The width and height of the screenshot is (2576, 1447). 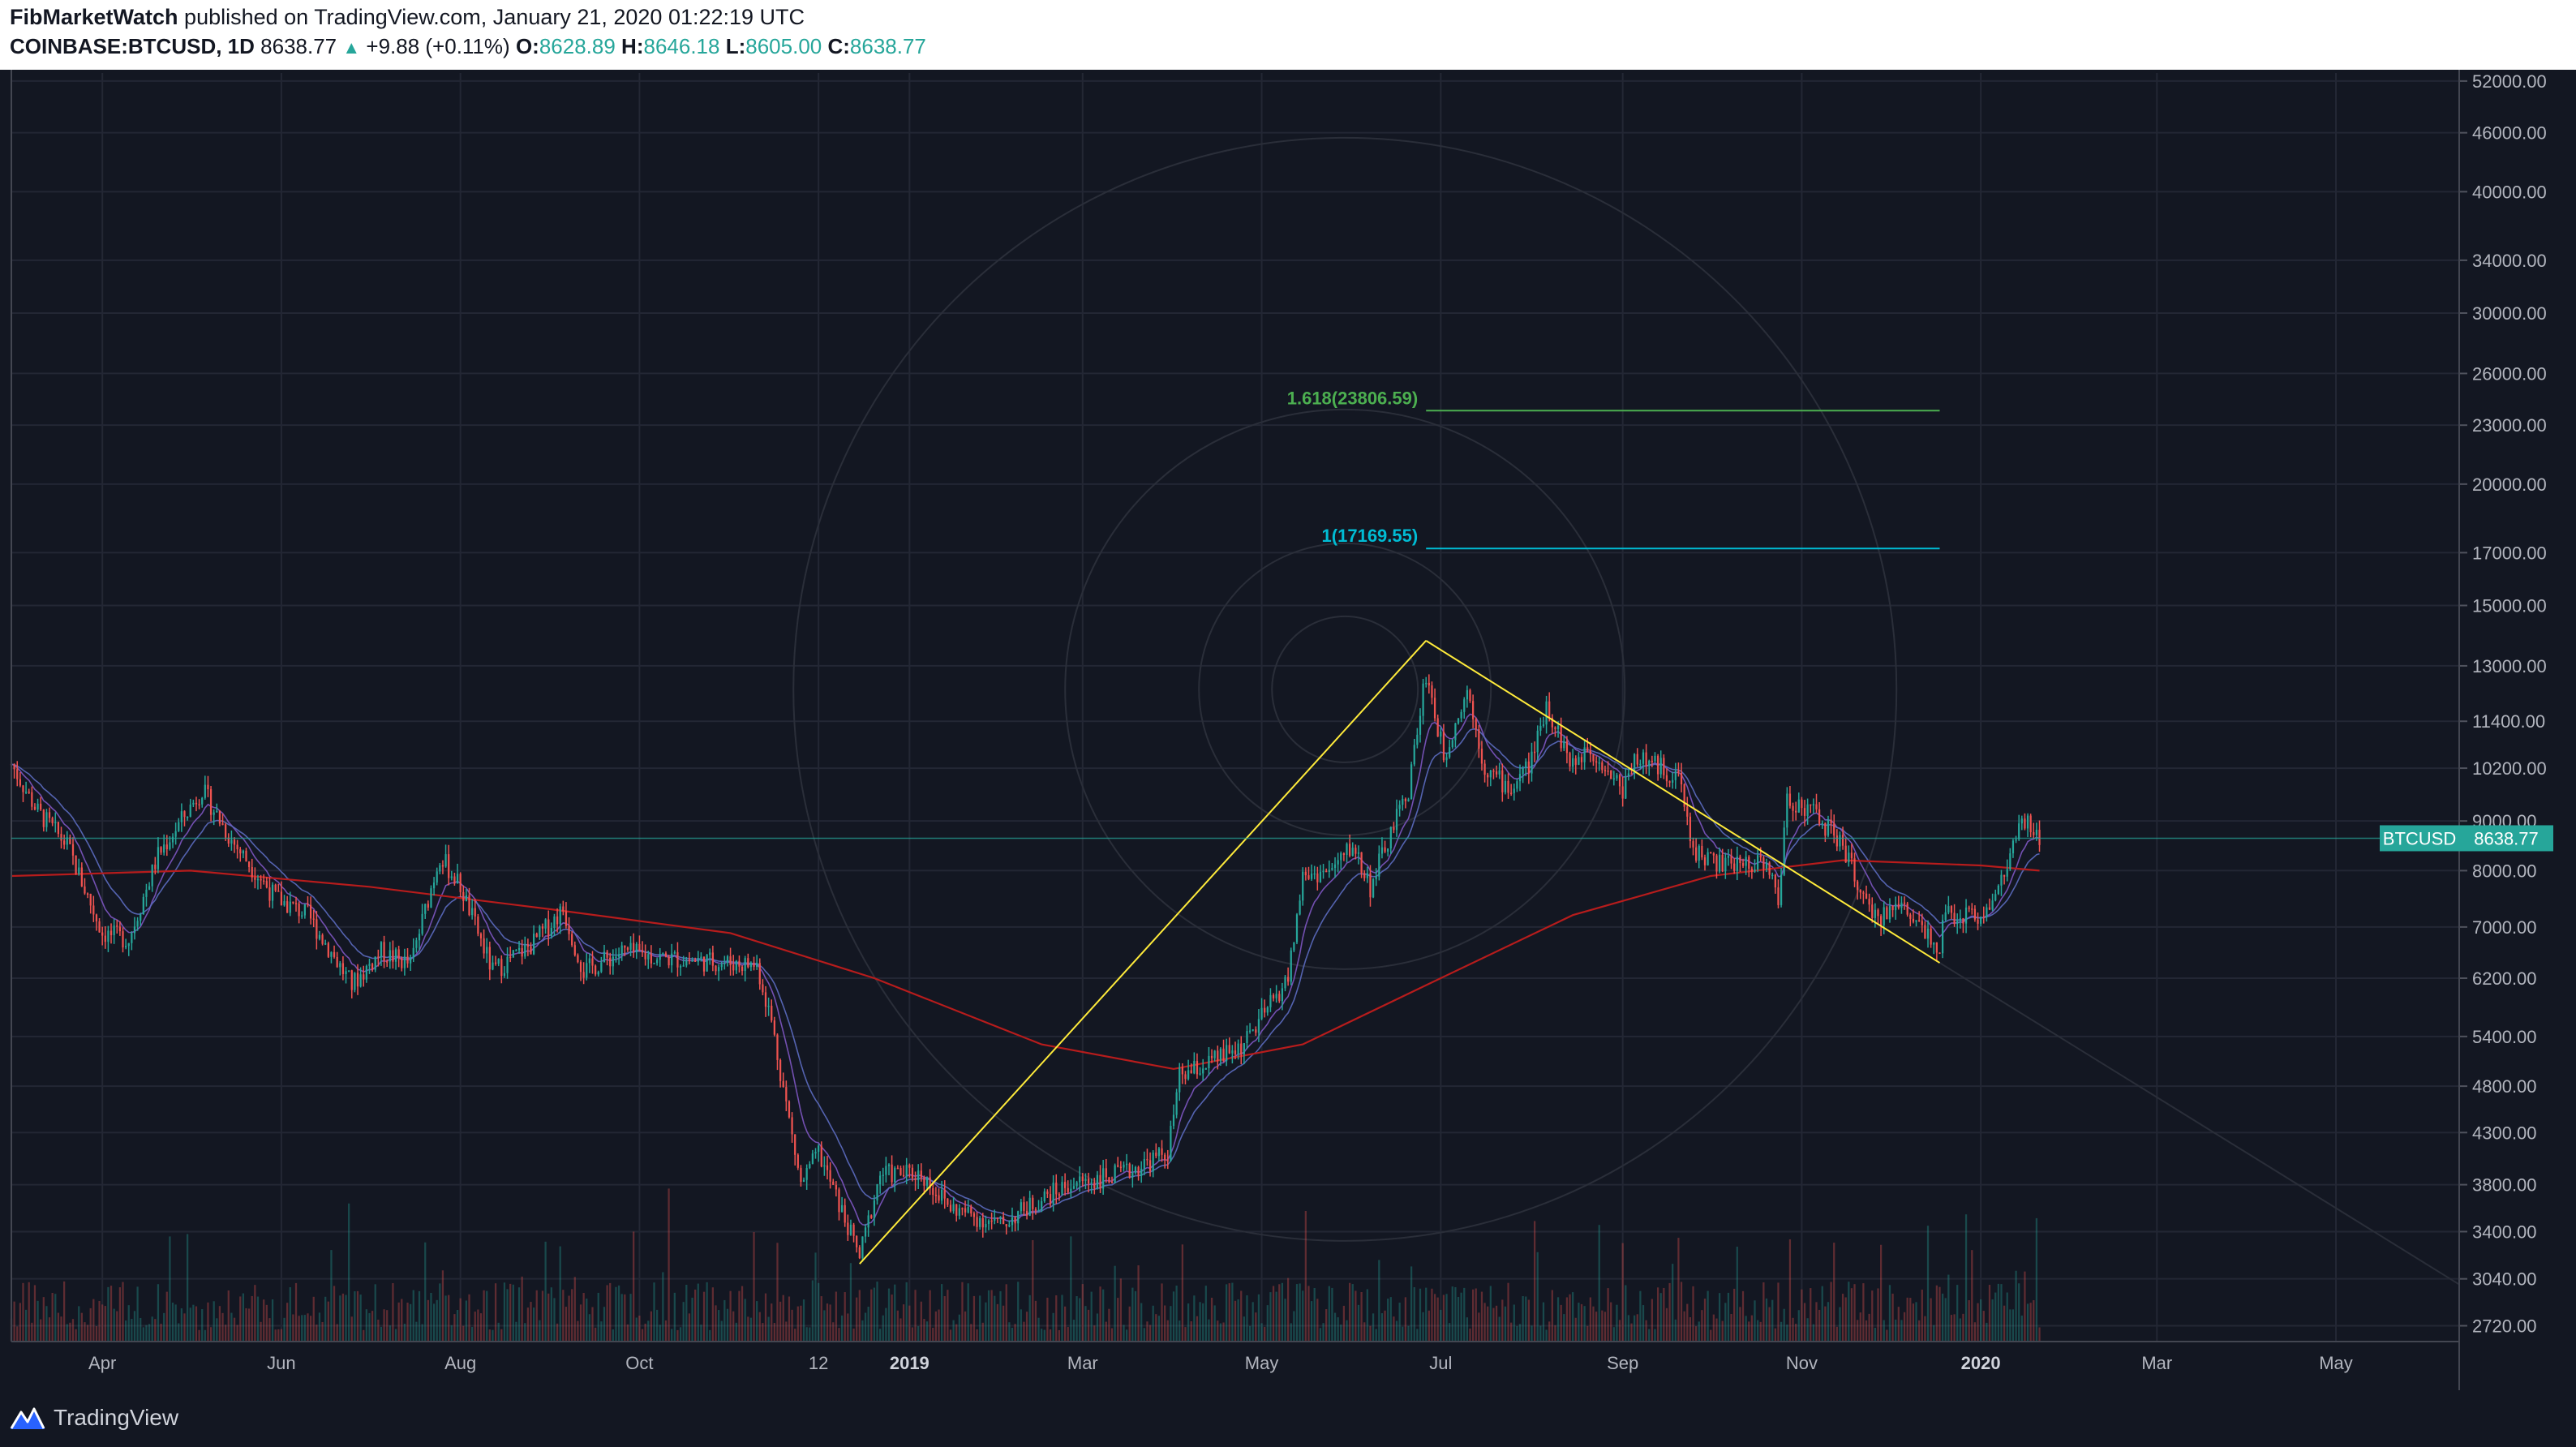 I want to click on symbol-label: COINBASE:BTCUSD, 1D, so click(x=132, y=46).